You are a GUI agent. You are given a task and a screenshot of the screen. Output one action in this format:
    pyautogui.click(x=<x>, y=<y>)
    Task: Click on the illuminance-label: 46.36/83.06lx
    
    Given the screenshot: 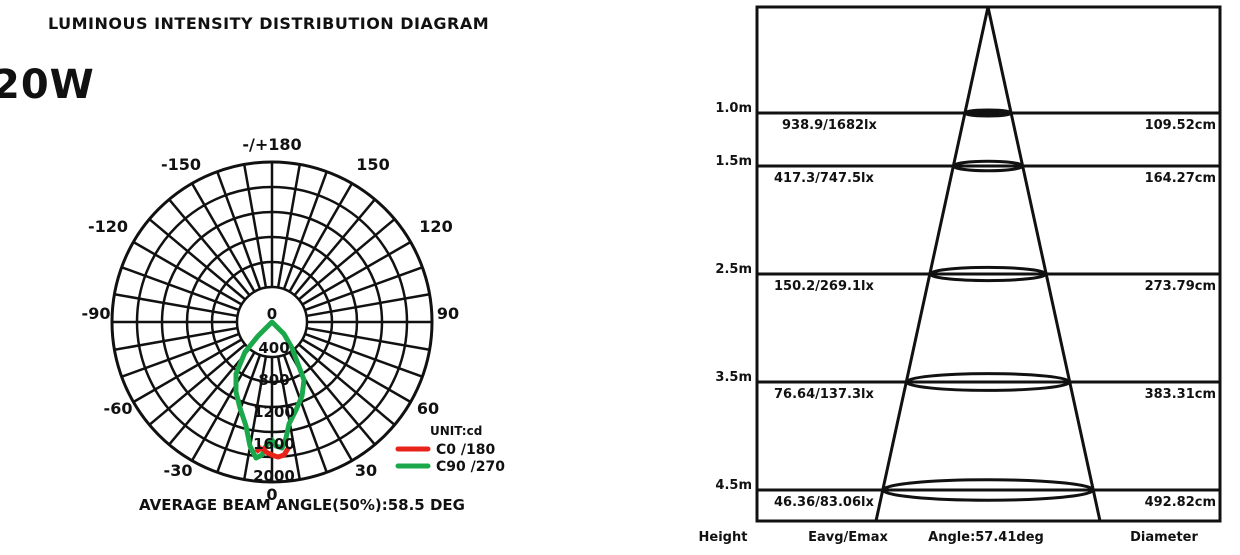 What is the action you would take?
    pyautogui.click(x=824, y=502)
    